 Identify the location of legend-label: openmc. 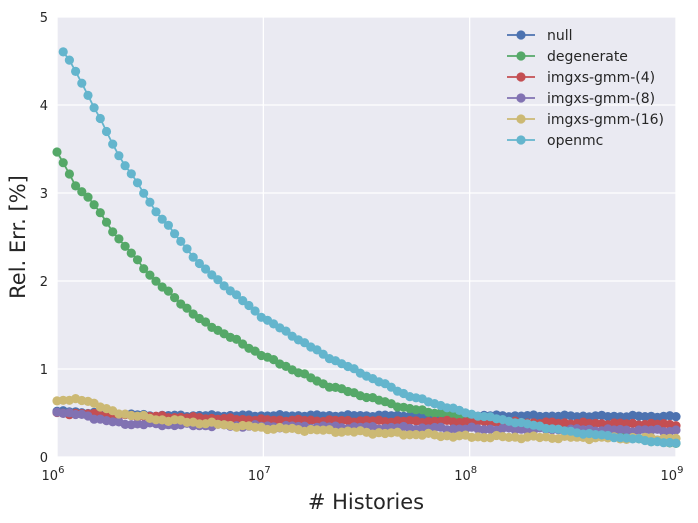
(575, 141).